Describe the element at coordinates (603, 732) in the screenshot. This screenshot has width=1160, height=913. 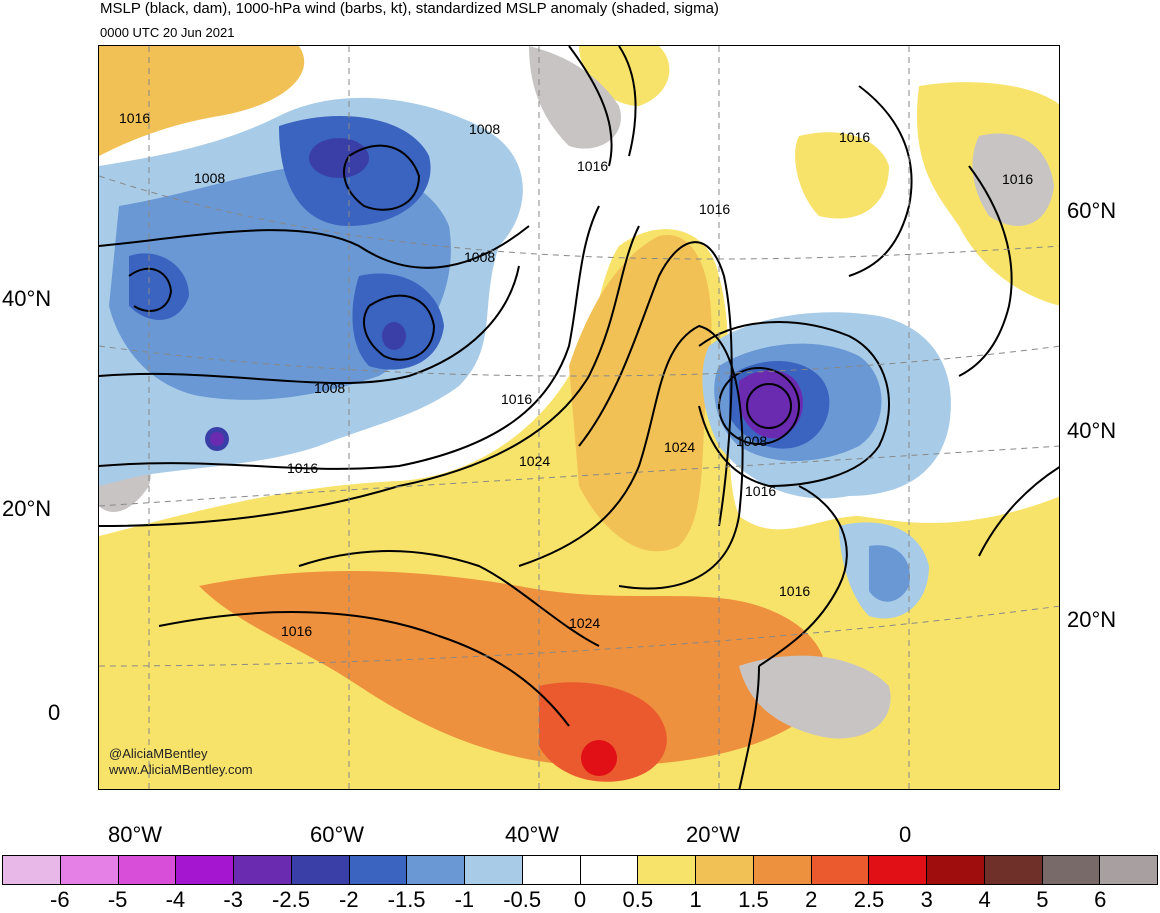
I see `positive-anomaly-peak` at that location.